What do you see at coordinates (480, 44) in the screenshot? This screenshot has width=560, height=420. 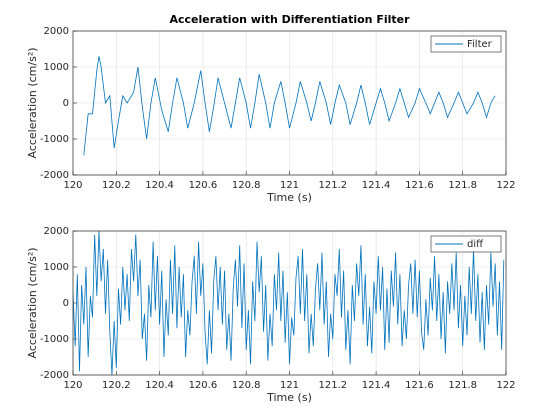 I see `legend-label: Filter` at bounding box center [480, 44].